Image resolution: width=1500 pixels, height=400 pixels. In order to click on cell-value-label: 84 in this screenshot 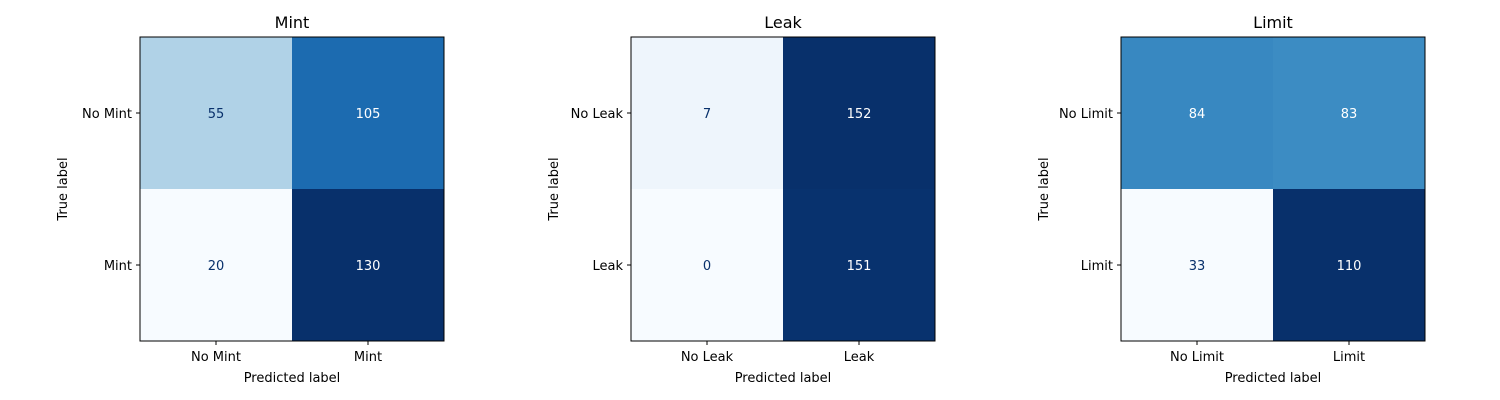, I will do `click(1197, 114)`.